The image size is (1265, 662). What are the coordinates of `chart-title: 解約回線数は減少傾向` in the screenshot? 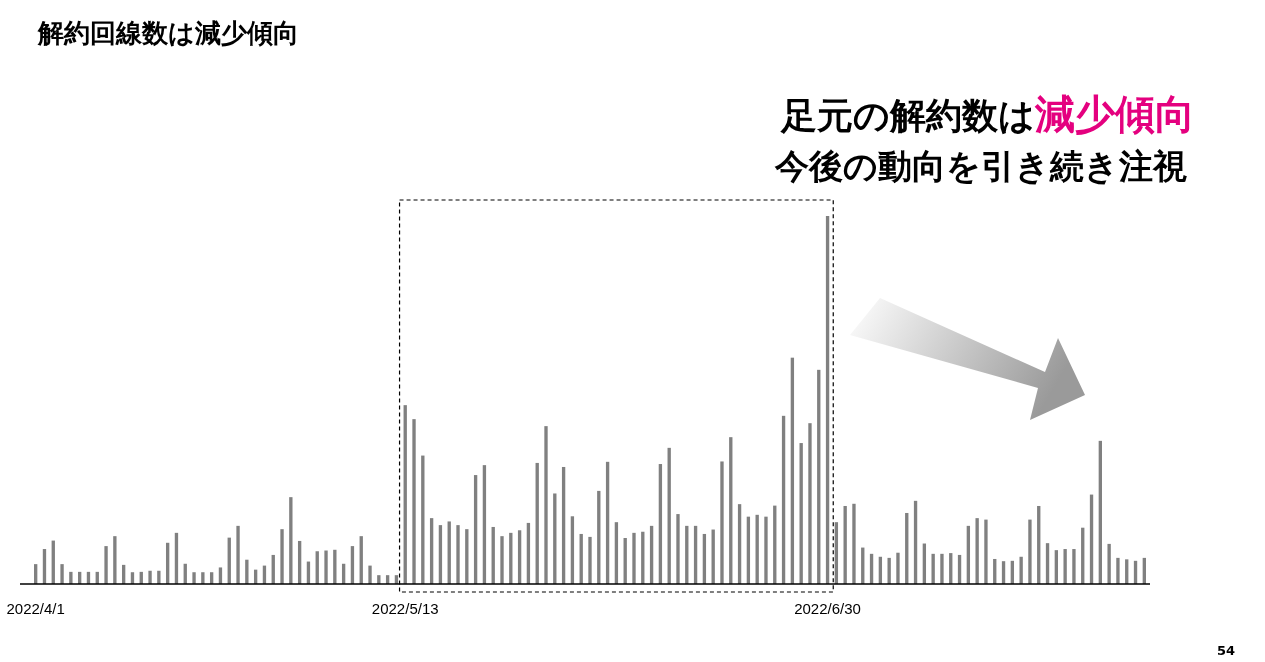 It's located at (168, 33).